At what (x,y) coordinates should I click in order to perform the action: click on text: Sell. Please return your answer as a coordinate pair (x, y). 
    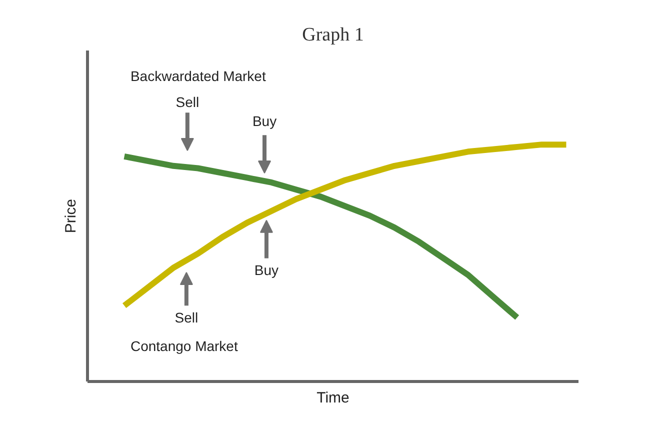
    Looking at the image, I should click on (188, 102).